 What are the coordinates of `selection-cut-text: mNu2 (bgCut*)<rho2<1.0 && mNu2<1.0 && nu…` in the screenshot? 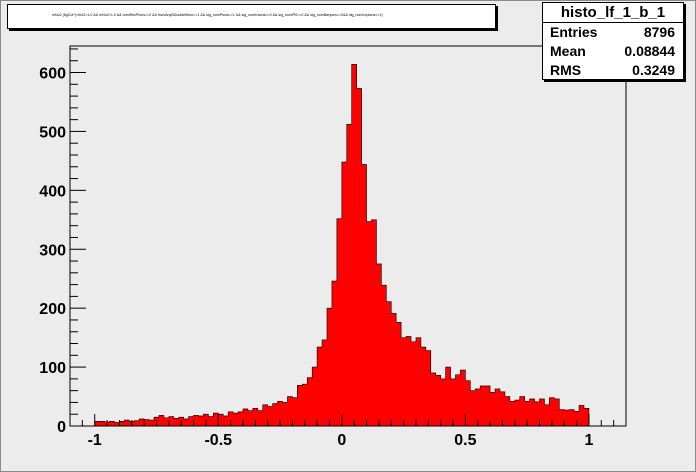 It's located at (217, 15).